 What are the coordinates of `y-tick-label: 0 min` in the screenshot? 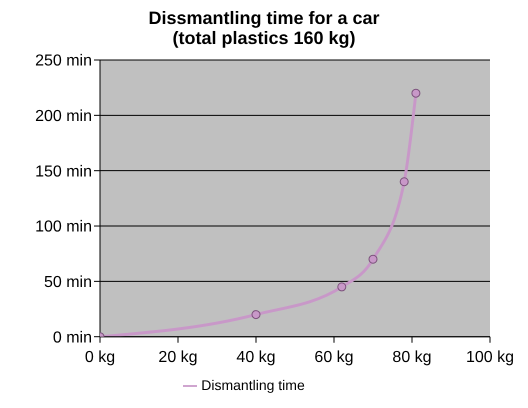 It's located at (72, 337).